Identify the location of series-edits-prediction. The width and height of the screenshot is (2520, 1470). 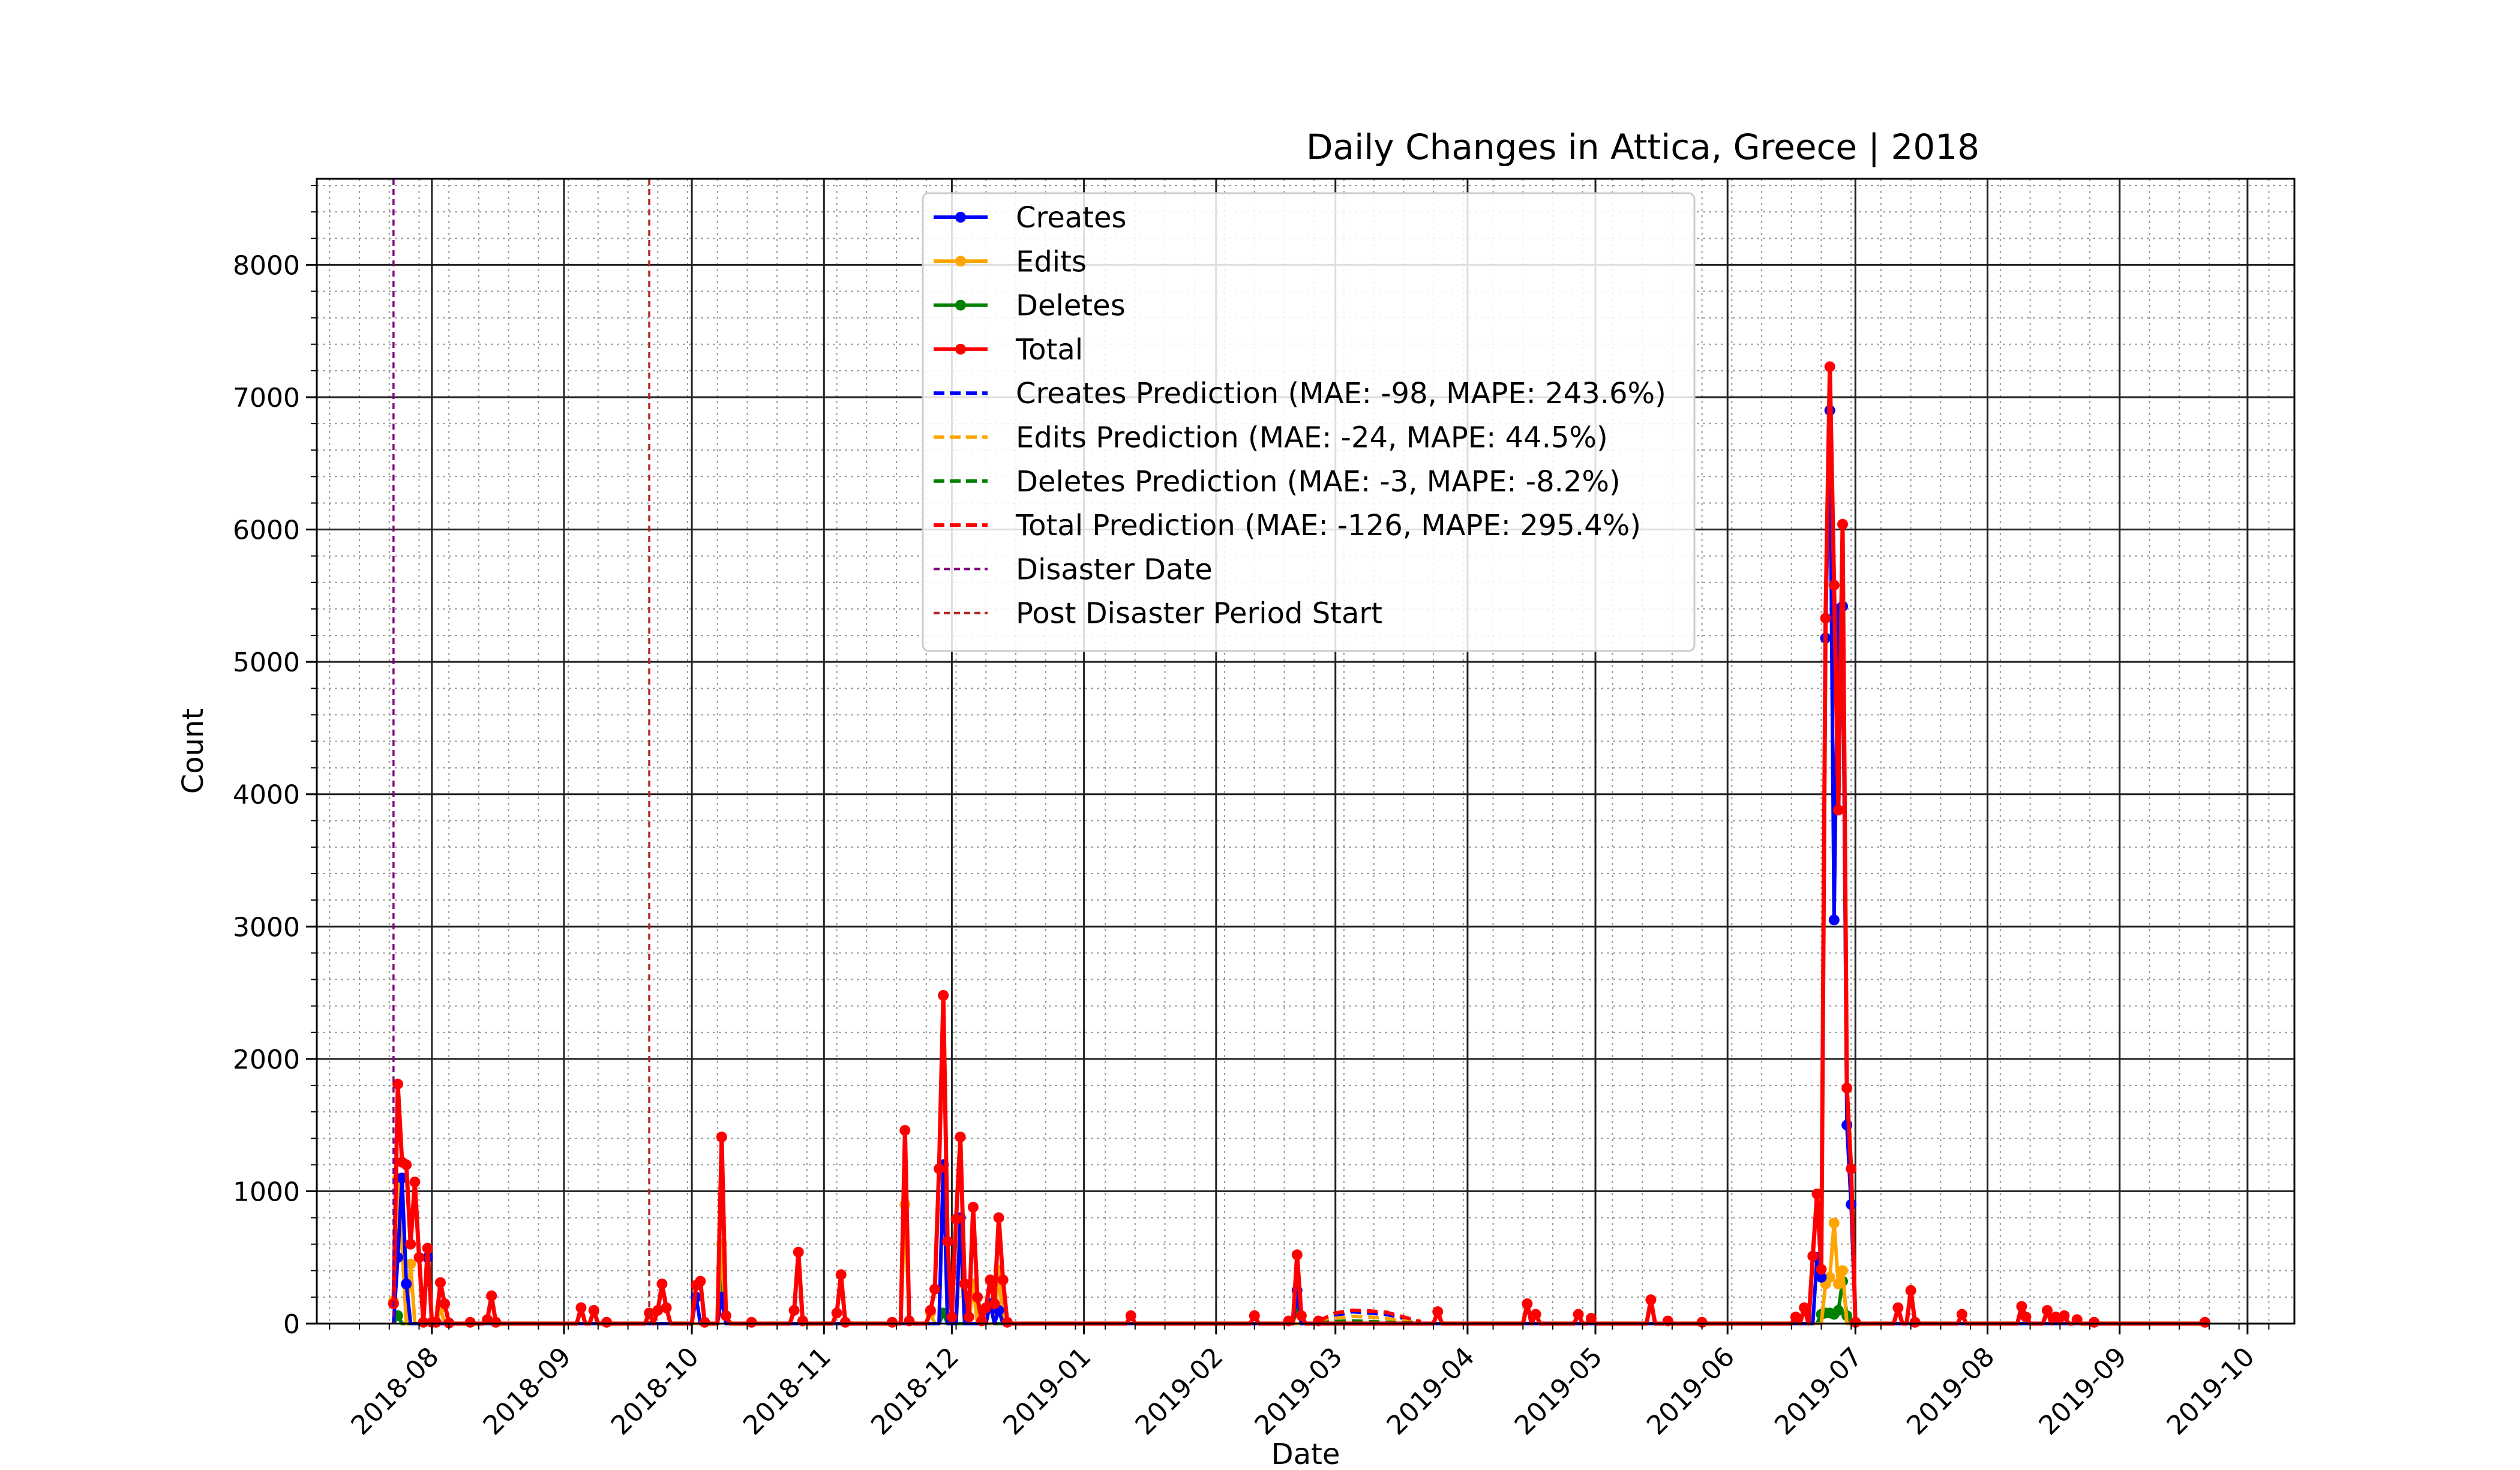
(1369, 1319).